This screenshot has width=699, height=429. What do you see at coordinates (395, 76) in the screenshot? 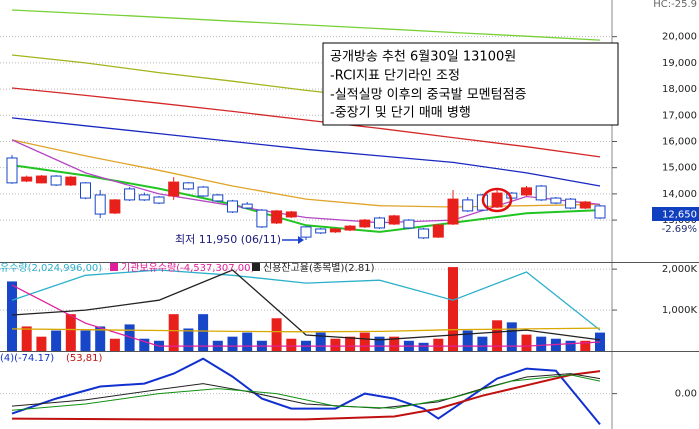
I see `annotation-line: -RCI지표 단기라인 조정` at bounding box center [395, 76].